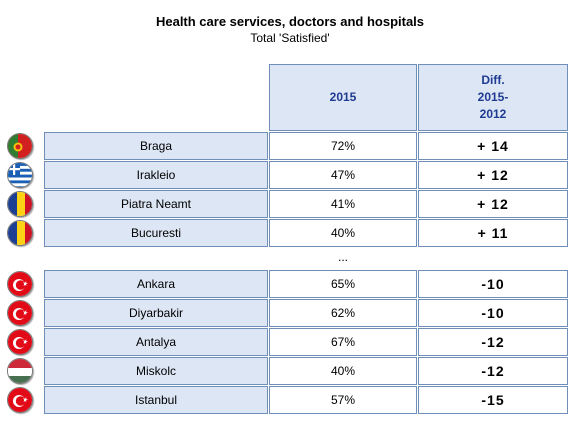 The width and height of the screenshot is (580, 424). I want to click on hungary-flag-icon, so click(20, 371).